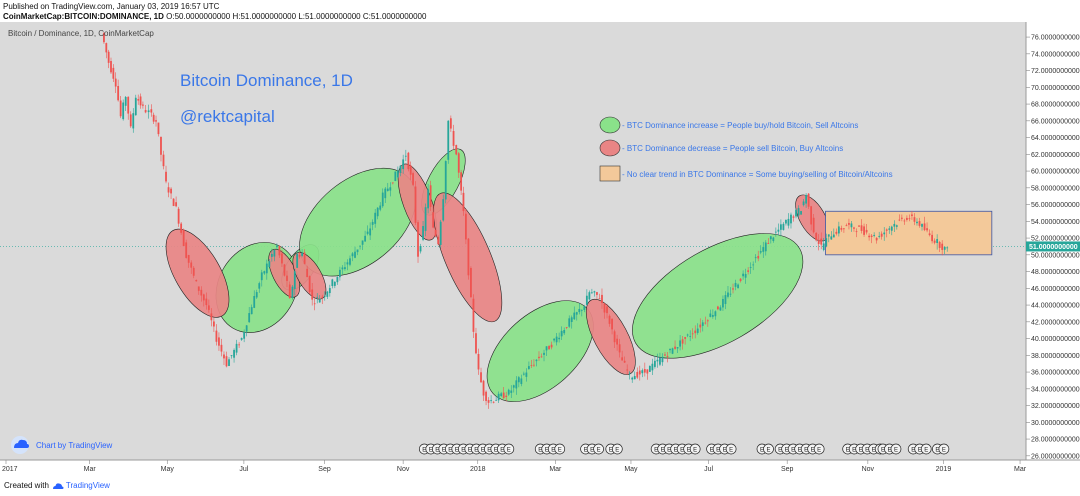 The height and width of the screenshot is (496, 1080). Describe the element at coordinates (202, 16) in the screenshot. I see `open-value: 50.0000000000` at that location.